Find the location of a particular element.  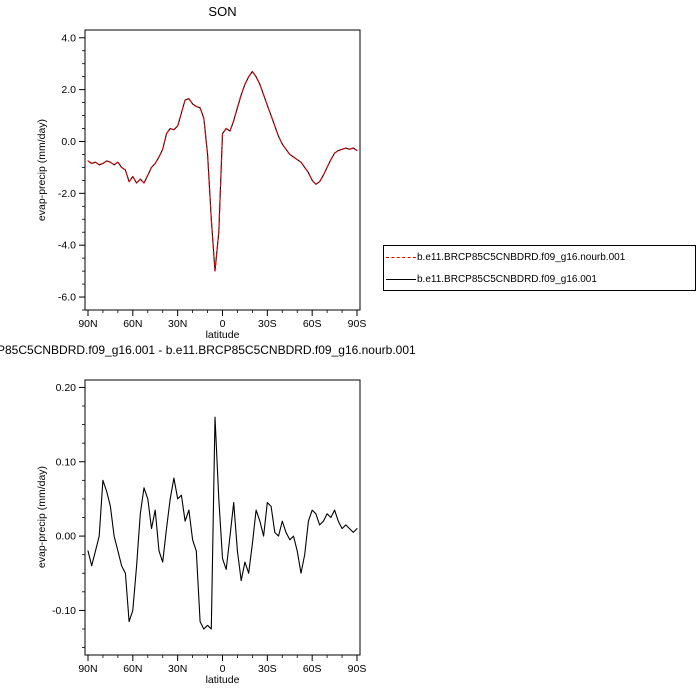

bottom-chart-ylabel: evap-precip (mm/day) is located at coordinates (42, 517).